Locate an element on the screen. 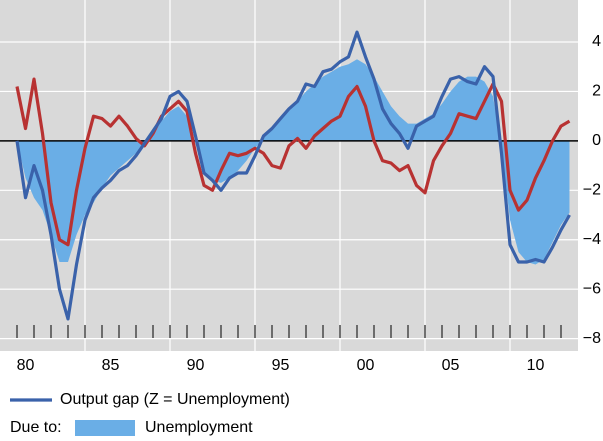 This screenshot has height=441, width=603. x-tick-label: 90 is located at coordinates (196, 365).